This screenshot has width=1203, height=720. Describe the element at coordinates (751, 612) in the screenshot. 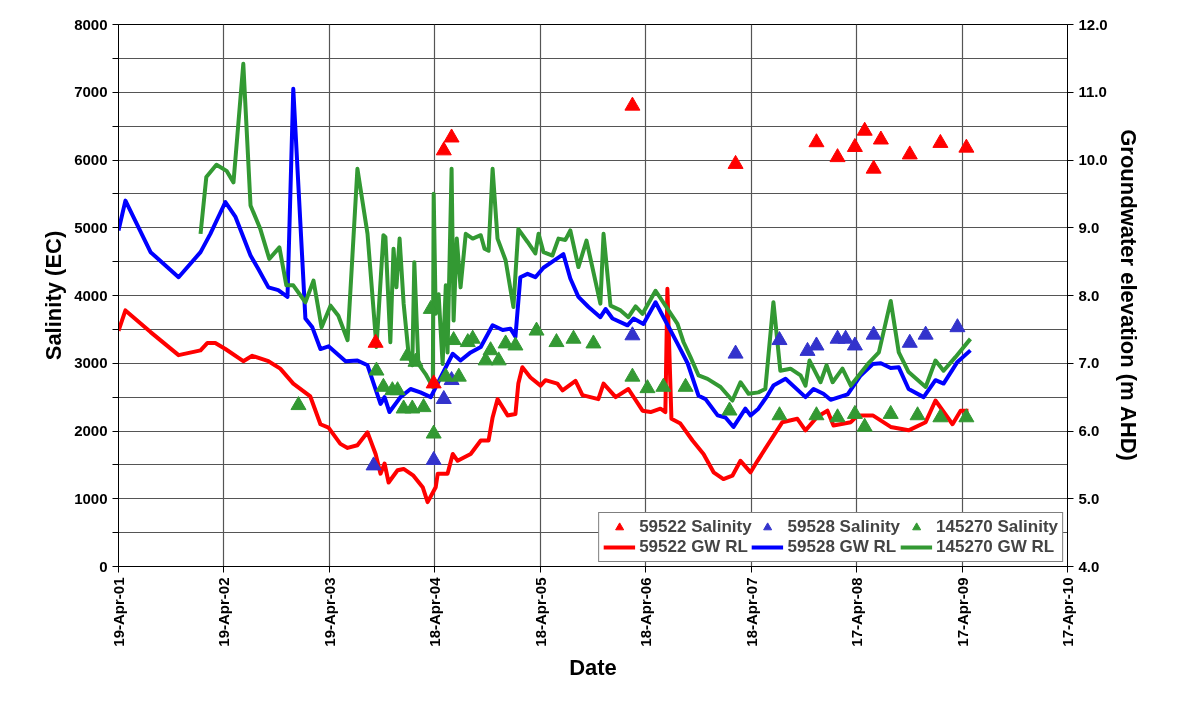

I see `x-tick-label: 18-Apr-07` at that location.